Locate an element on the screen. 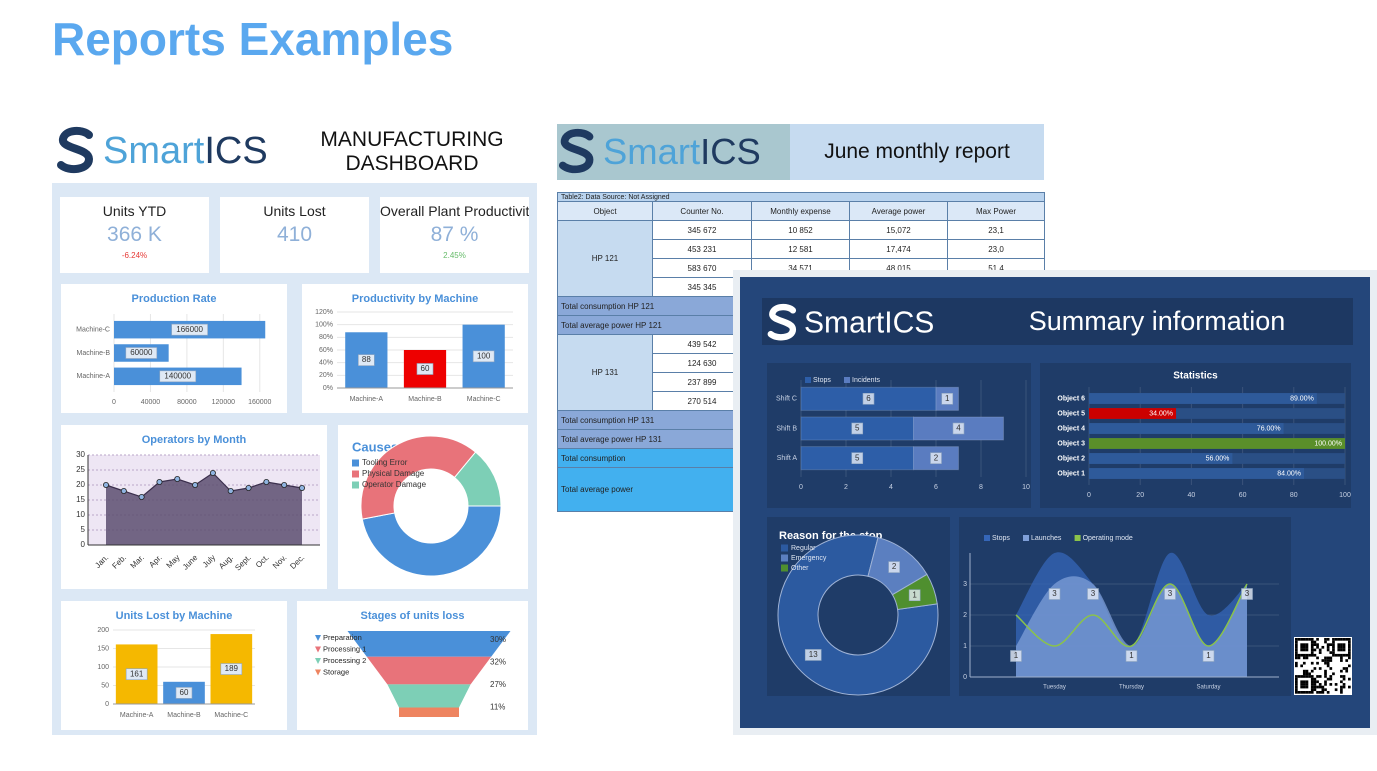 This screenshot has width=1377, height=771. data-label: 11% is located at coordinates (497, 707).